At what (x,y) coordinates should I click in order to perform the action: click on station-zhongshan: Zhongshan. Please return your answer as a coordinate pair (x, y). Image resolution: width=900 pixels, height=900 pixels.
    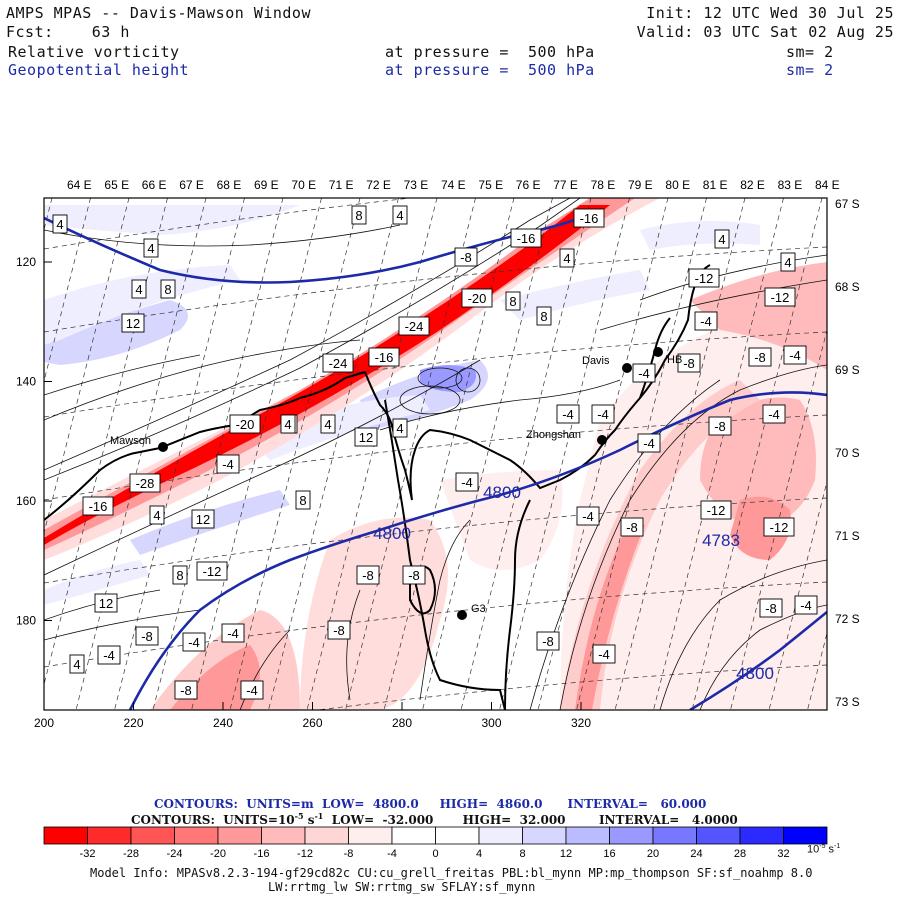
    Looking at the image, I should click on (566, 437).